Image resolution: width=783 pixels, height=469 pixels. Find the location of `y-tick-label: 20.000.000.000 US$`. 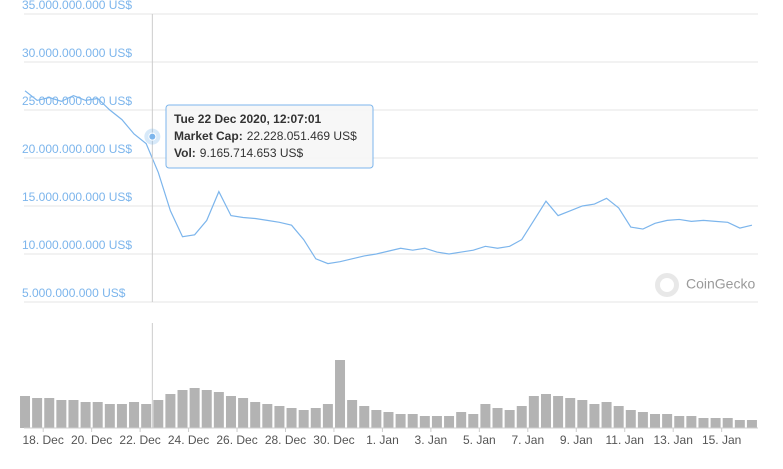

y-tick-label: 20.000.000.000 US$ is located at coordinates (77, 149).